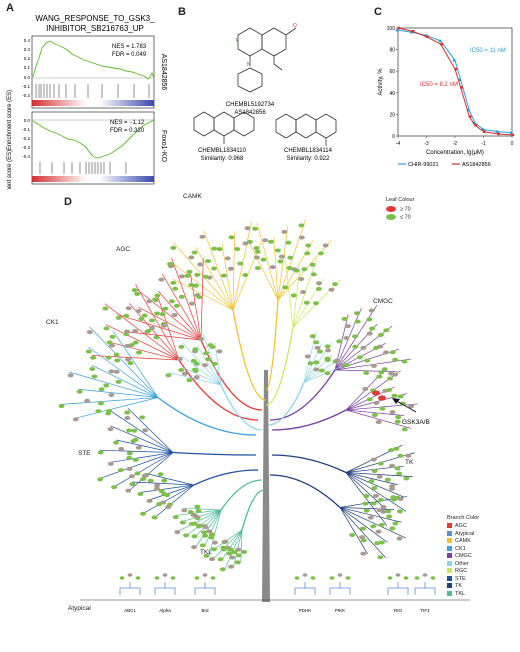  What do you see at coordinates (52, 322) in the screenshot?
I see `group-label-ck1: CK1` at bounding box center [52, 322].